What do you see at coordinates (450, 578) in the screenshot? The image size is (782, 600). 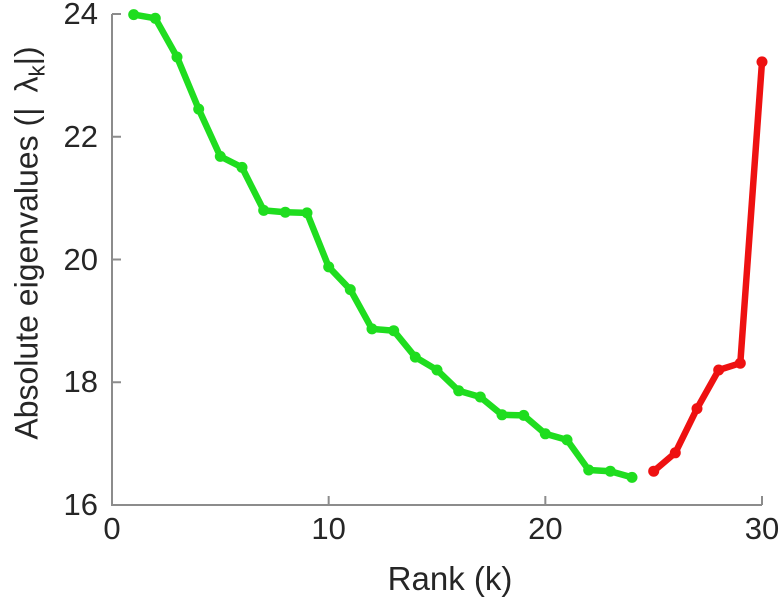 I see `x-axis-label: Rank (k)` at bounding box center [450, 578].